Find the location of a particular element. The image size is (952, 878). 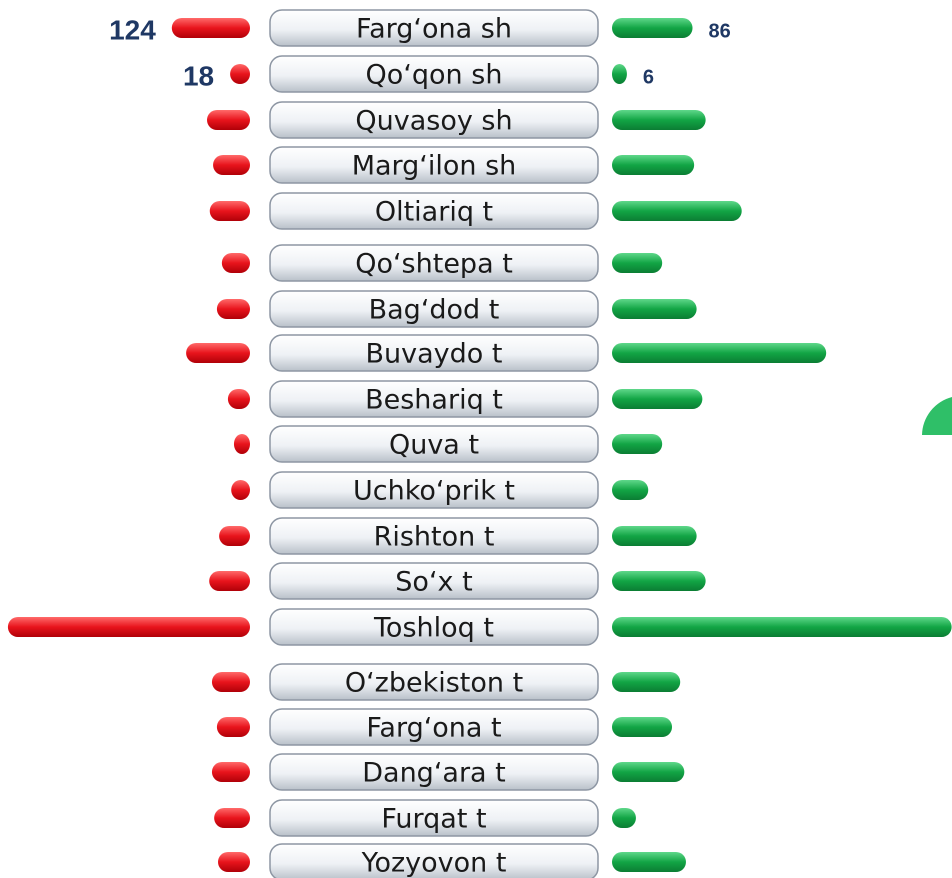

category-label: Uchko‘prik t is located at coordinates (434, 491).